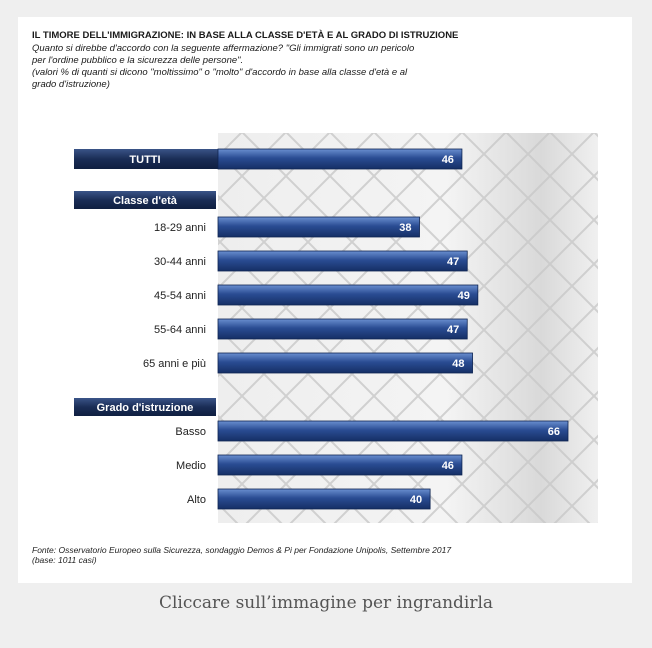  What do you see at coordinates (71, 84) in the screenshot?
I see `subtitle-line: grado d'istruzione)` at bounding box center [71, 84].